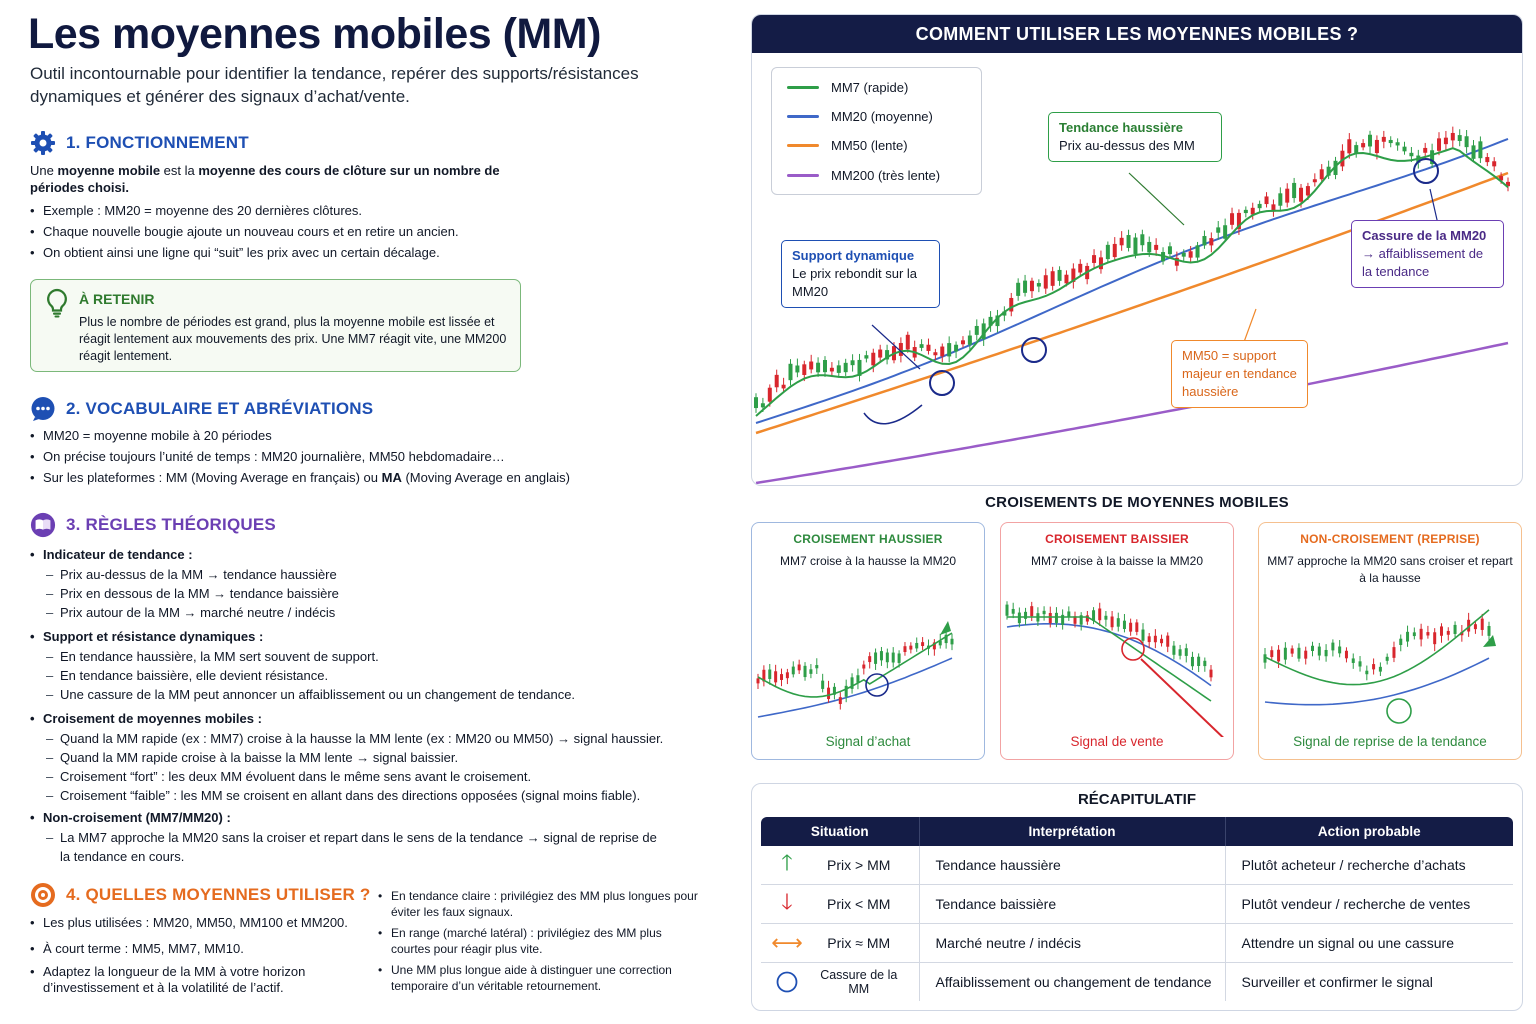 This screenshot has height=1024, width=1536. I want to click on legend-label: MM200 (très lente), so click(886, 175).